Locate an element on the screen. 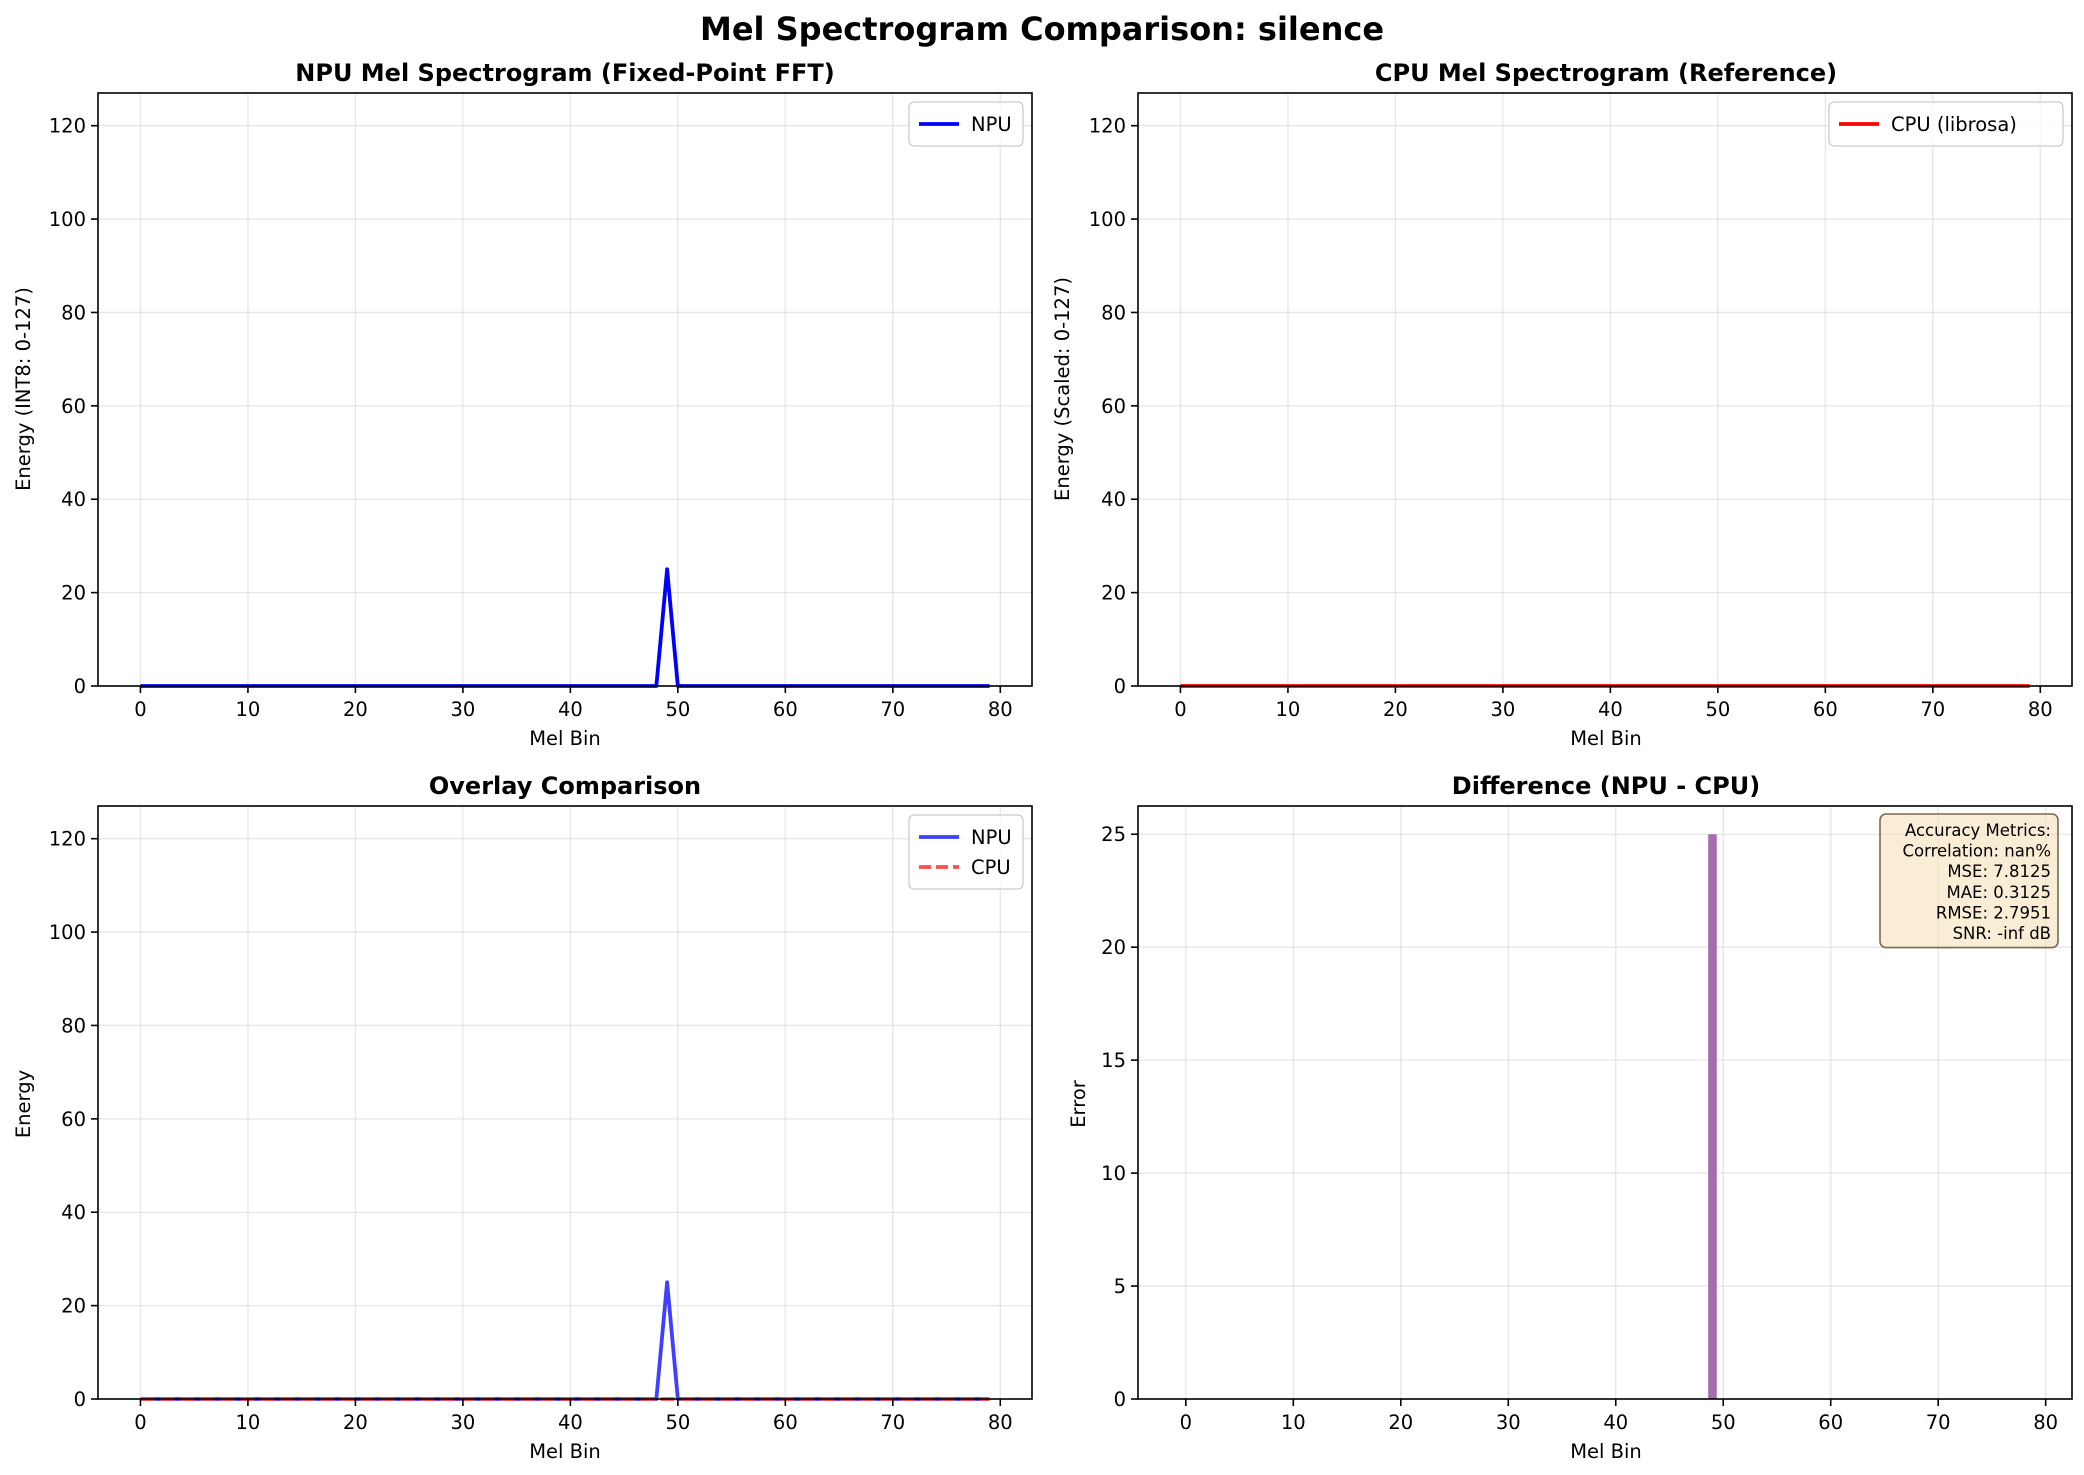 The height and width of the screenshot is (1475, 2084). cpu-xtick-label: 40 is located at coordinates (1610, 709).